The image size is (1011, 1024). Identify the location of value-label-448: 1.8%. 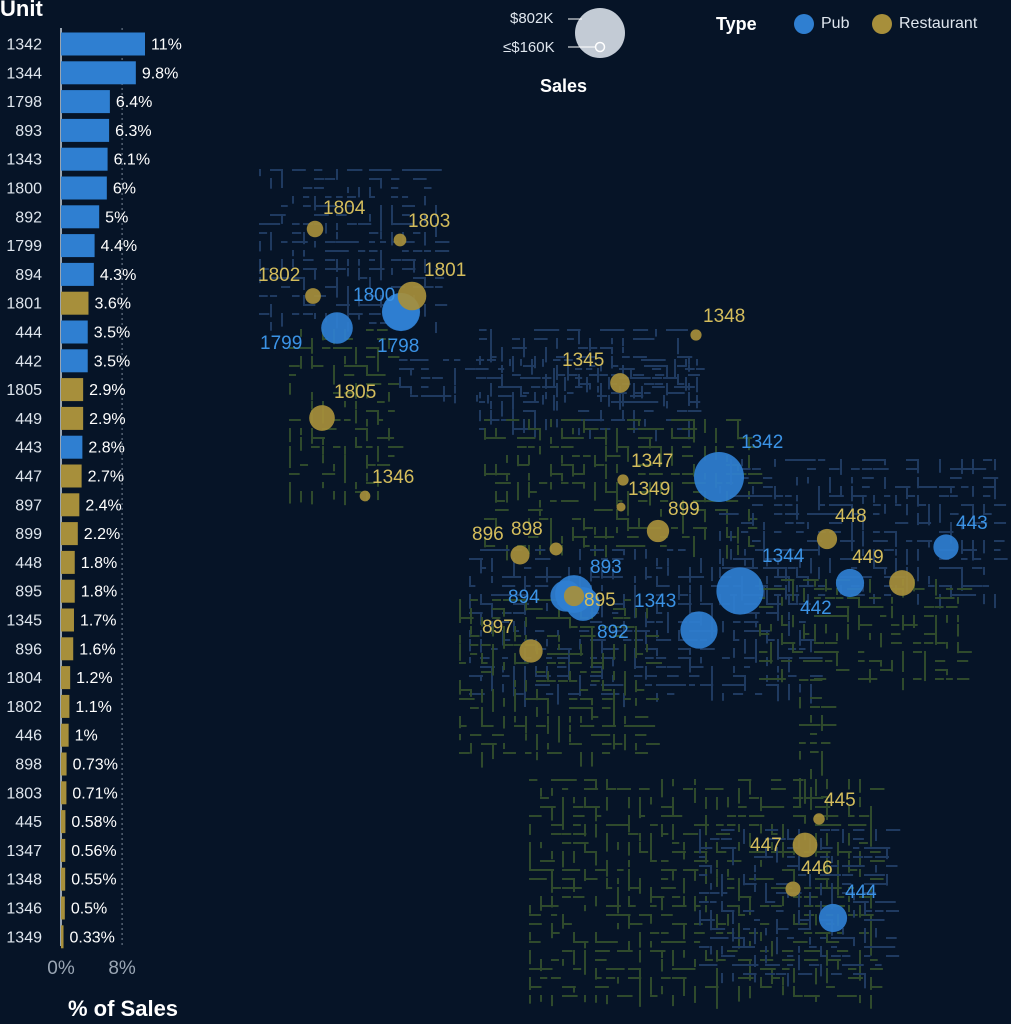
(99, 563).